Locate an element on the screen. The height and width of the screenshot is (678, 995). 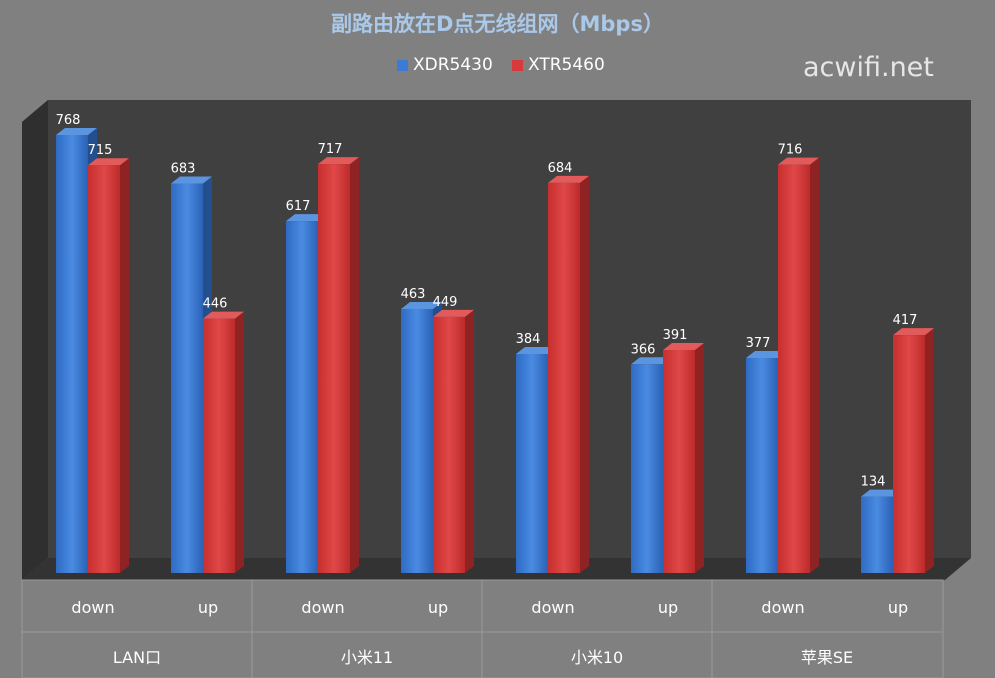
data-label-xtr5460-2: 717 is located at coordinates (330, 149).